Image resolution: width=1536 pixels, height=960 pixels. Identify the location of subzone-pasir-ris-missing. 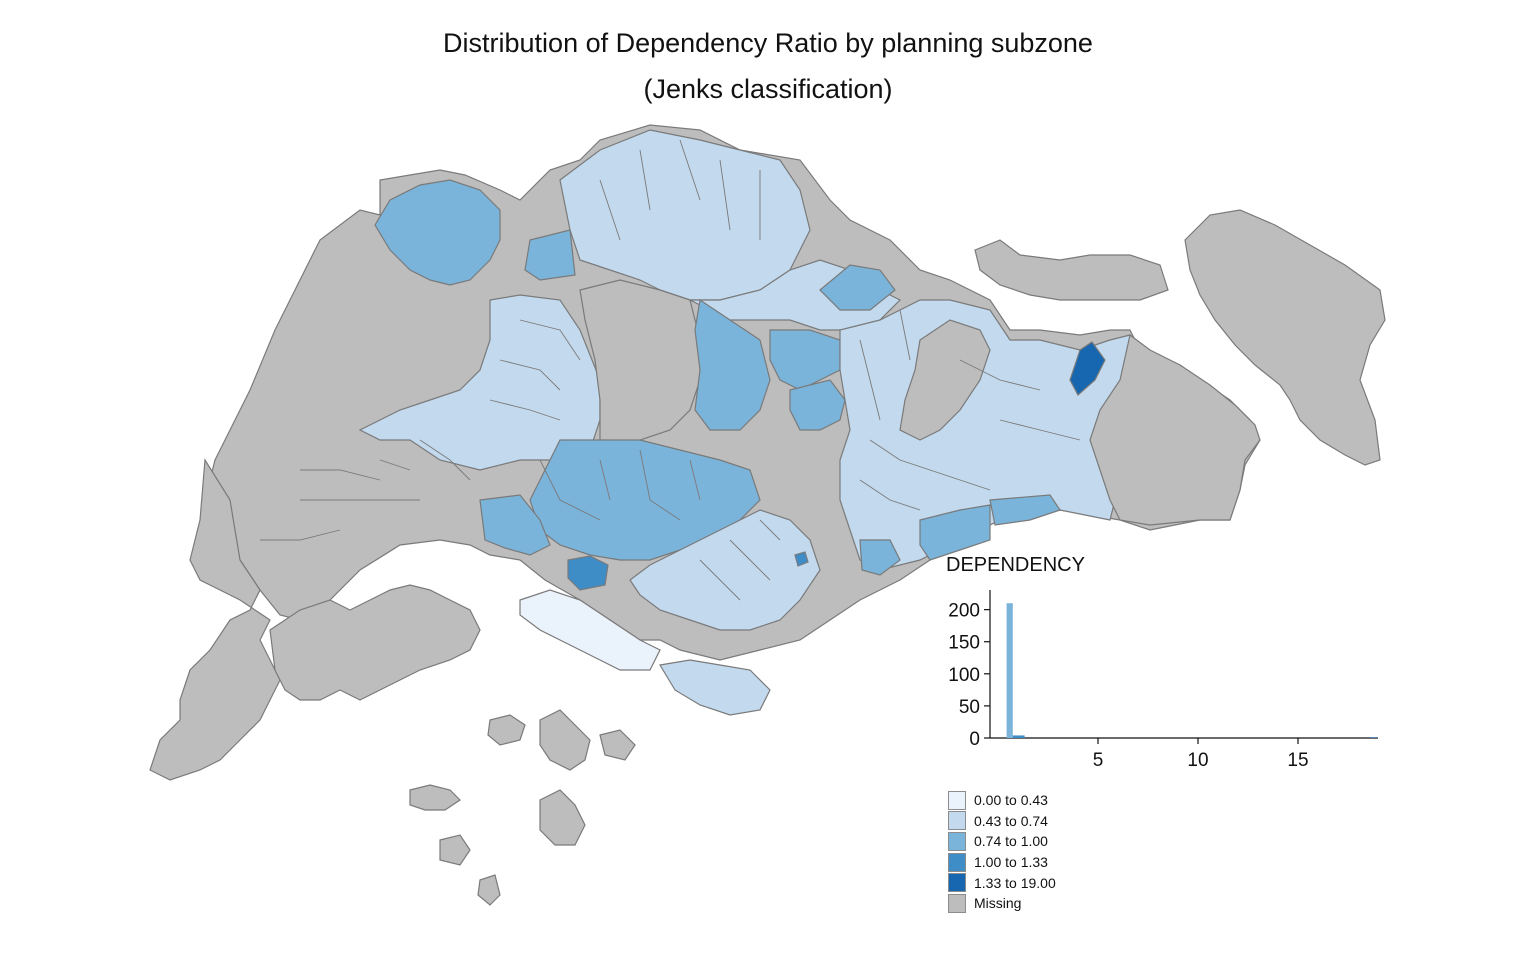
(945, 380).